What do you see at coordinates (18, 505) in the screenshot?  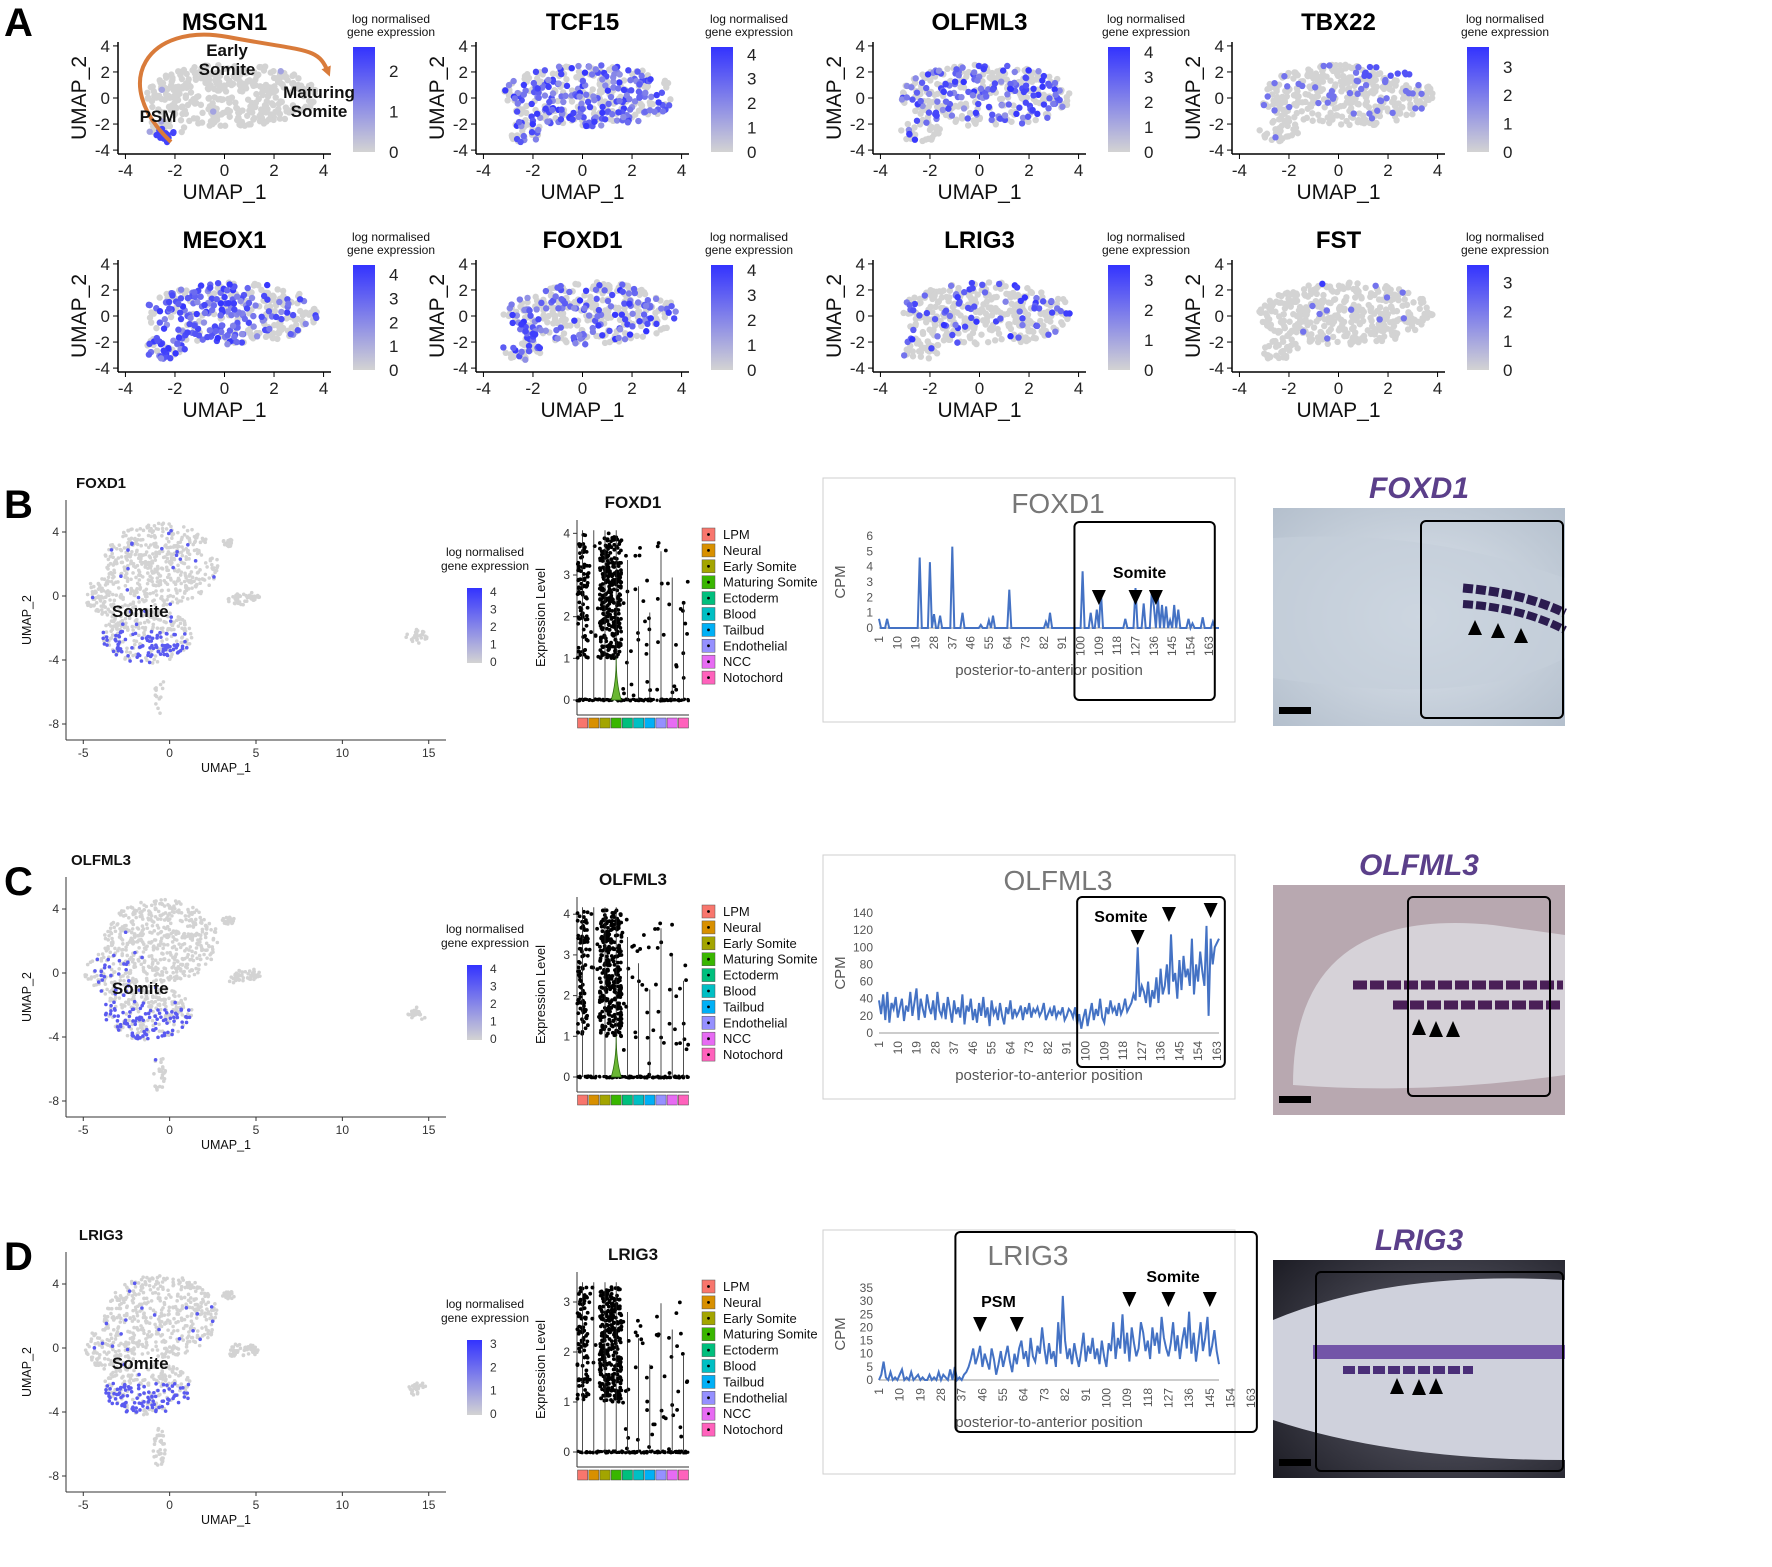 I see `panel-letter-b: B` at bounding box center [18, 505].